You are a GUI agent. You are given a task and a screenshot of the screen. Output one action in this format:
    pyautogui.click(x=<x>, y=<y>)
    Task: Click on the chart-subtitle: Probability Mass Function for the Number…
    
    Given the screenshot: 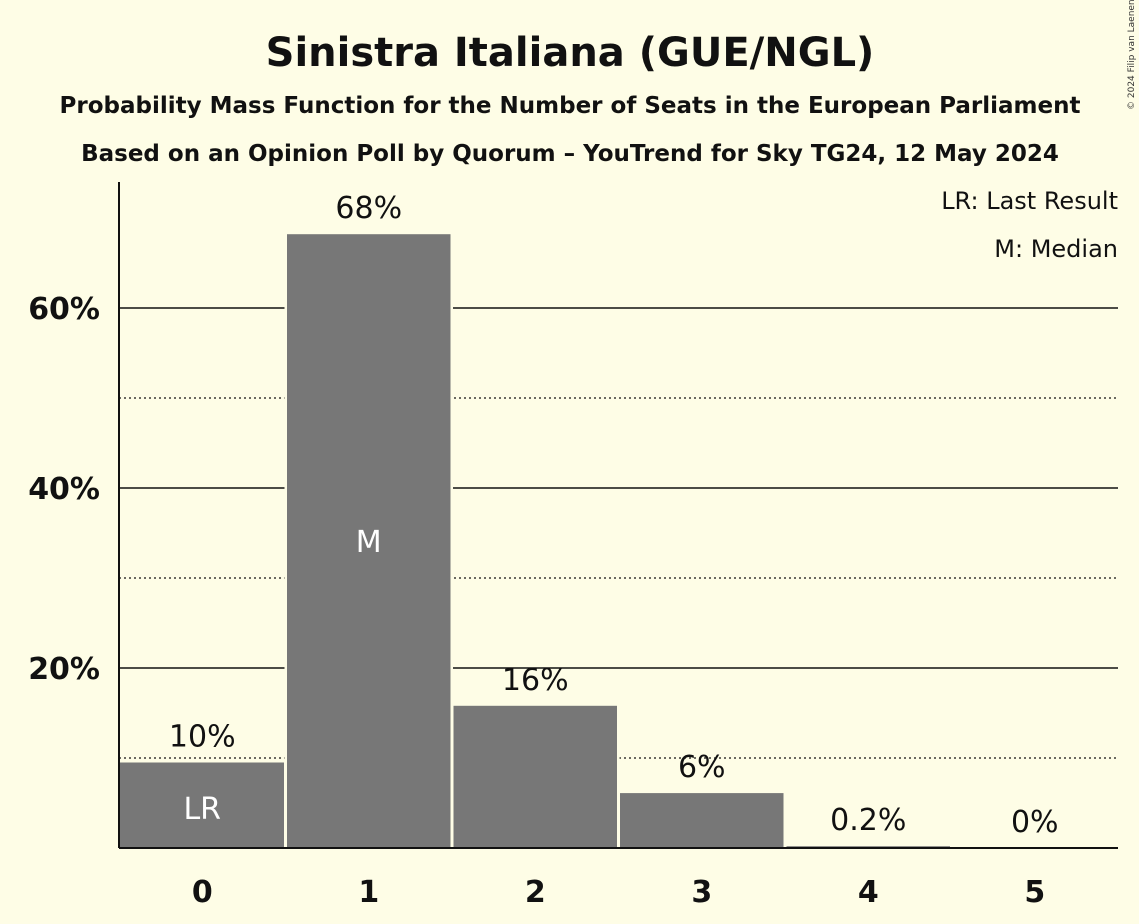 What is the action you would take?
    pyautogui.click(x=570, y=106)
    